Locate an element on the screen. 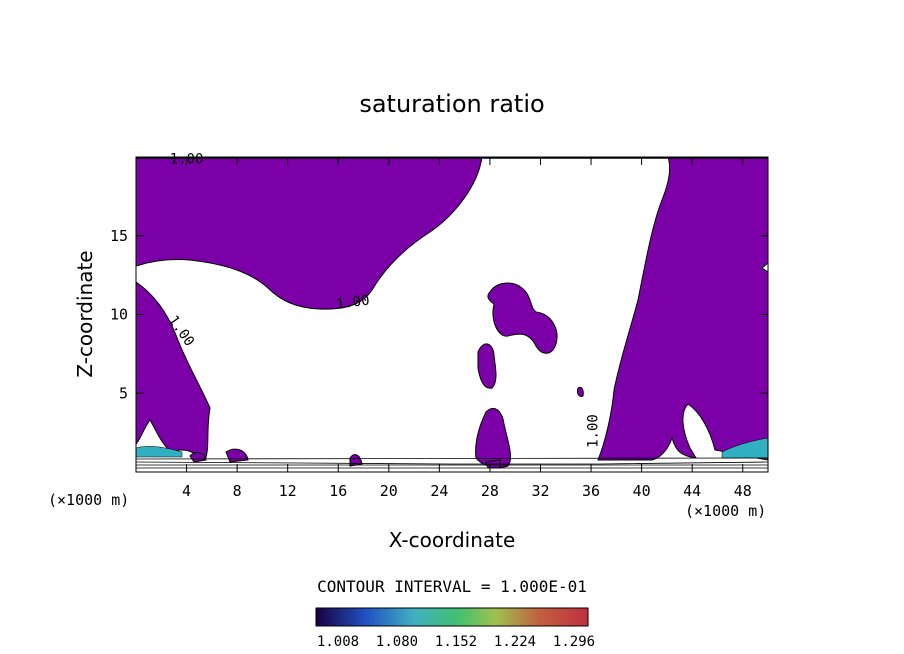 Image resolution: width=904 pixels, height=654 pixels. colorbar-tick-label: 1.080 is located at coordinates (397, 642).